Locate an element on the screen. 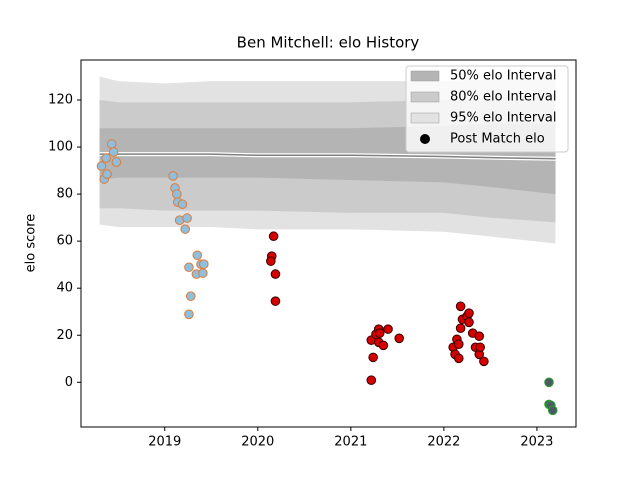 The height and width of the screenshot is (480, 640). x-tick-label: 2023 is located at coordinates (536, 442).